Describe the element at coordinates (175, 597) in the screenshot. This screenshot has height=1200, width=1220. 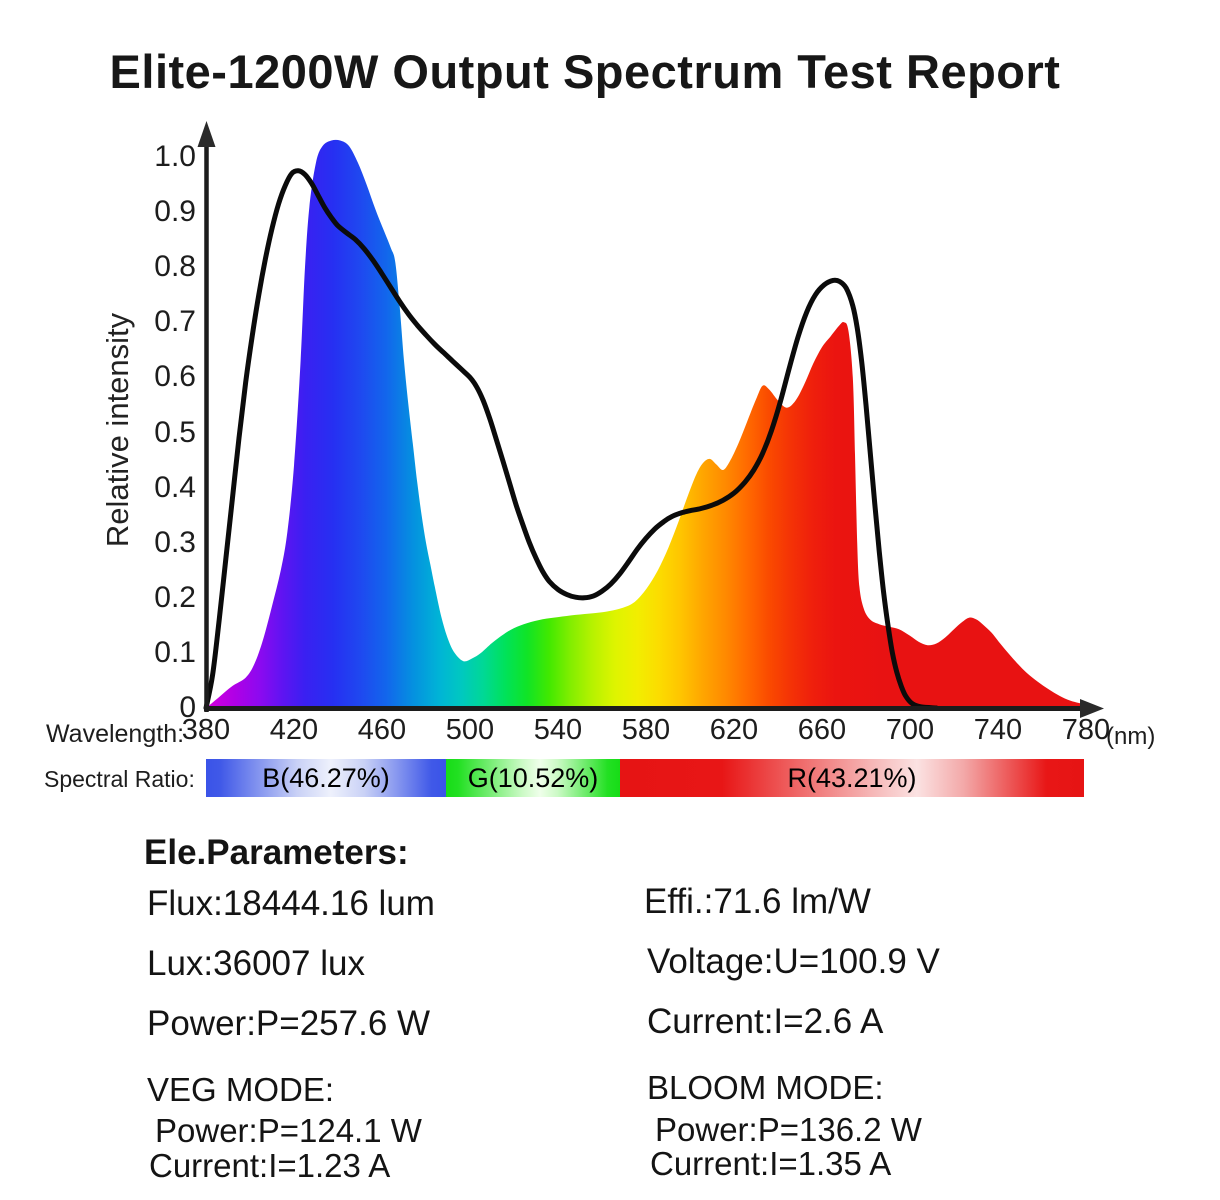
I see `y-tick: 0.2` at that location.